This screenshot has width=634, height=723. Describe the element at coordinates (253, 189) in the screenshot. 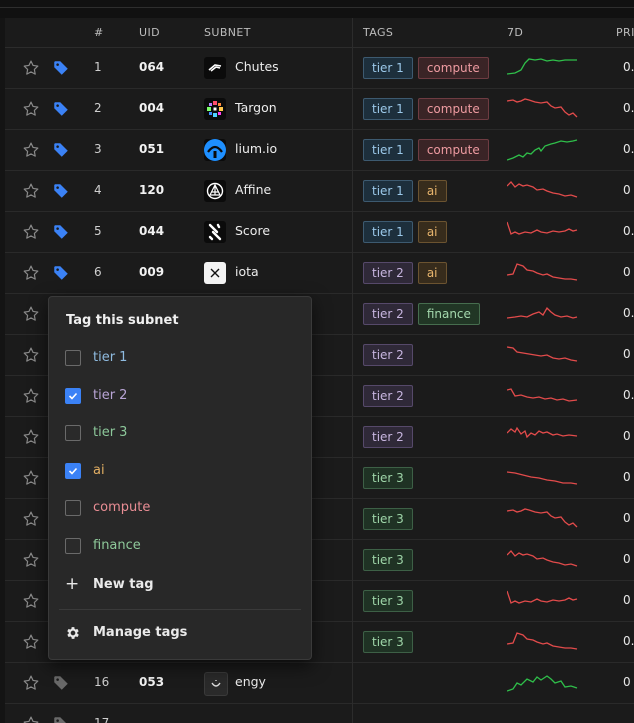

I see `subnet-name: Affine` at that location.